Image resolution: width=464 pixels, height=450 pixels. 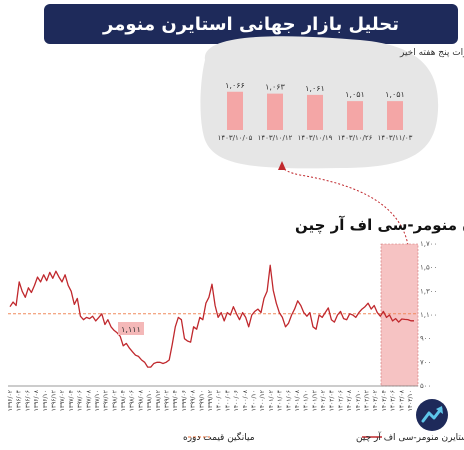 I want to click on inset-category-label: ۱۴۰۳/۱۰/۲۶, so click(x=355, y=138).